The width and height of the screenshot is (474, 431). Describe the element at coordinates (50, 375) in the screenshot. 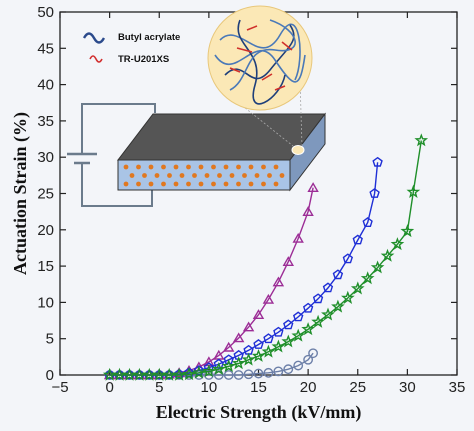

I see `y-tick-label: 0` at that location.